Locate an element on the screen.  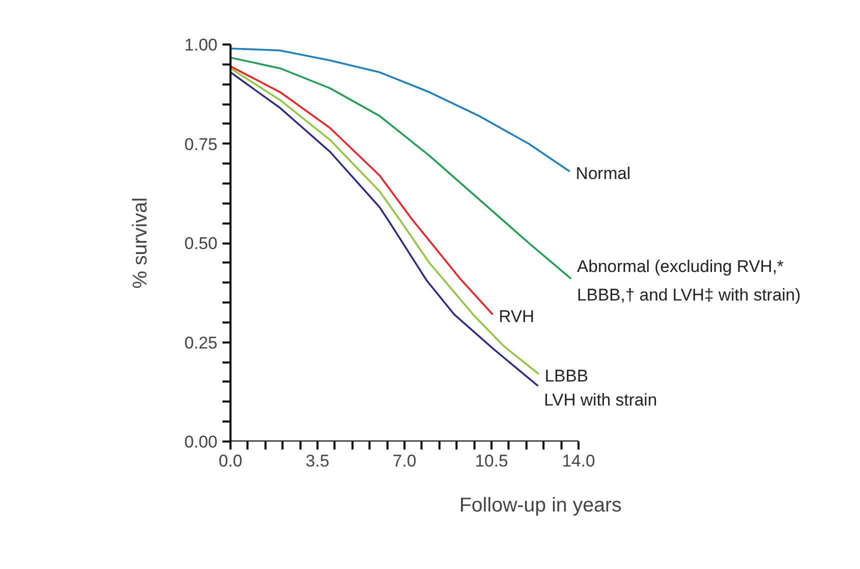
y-tick-label: 0.75 is located at coordinates (201, 144).